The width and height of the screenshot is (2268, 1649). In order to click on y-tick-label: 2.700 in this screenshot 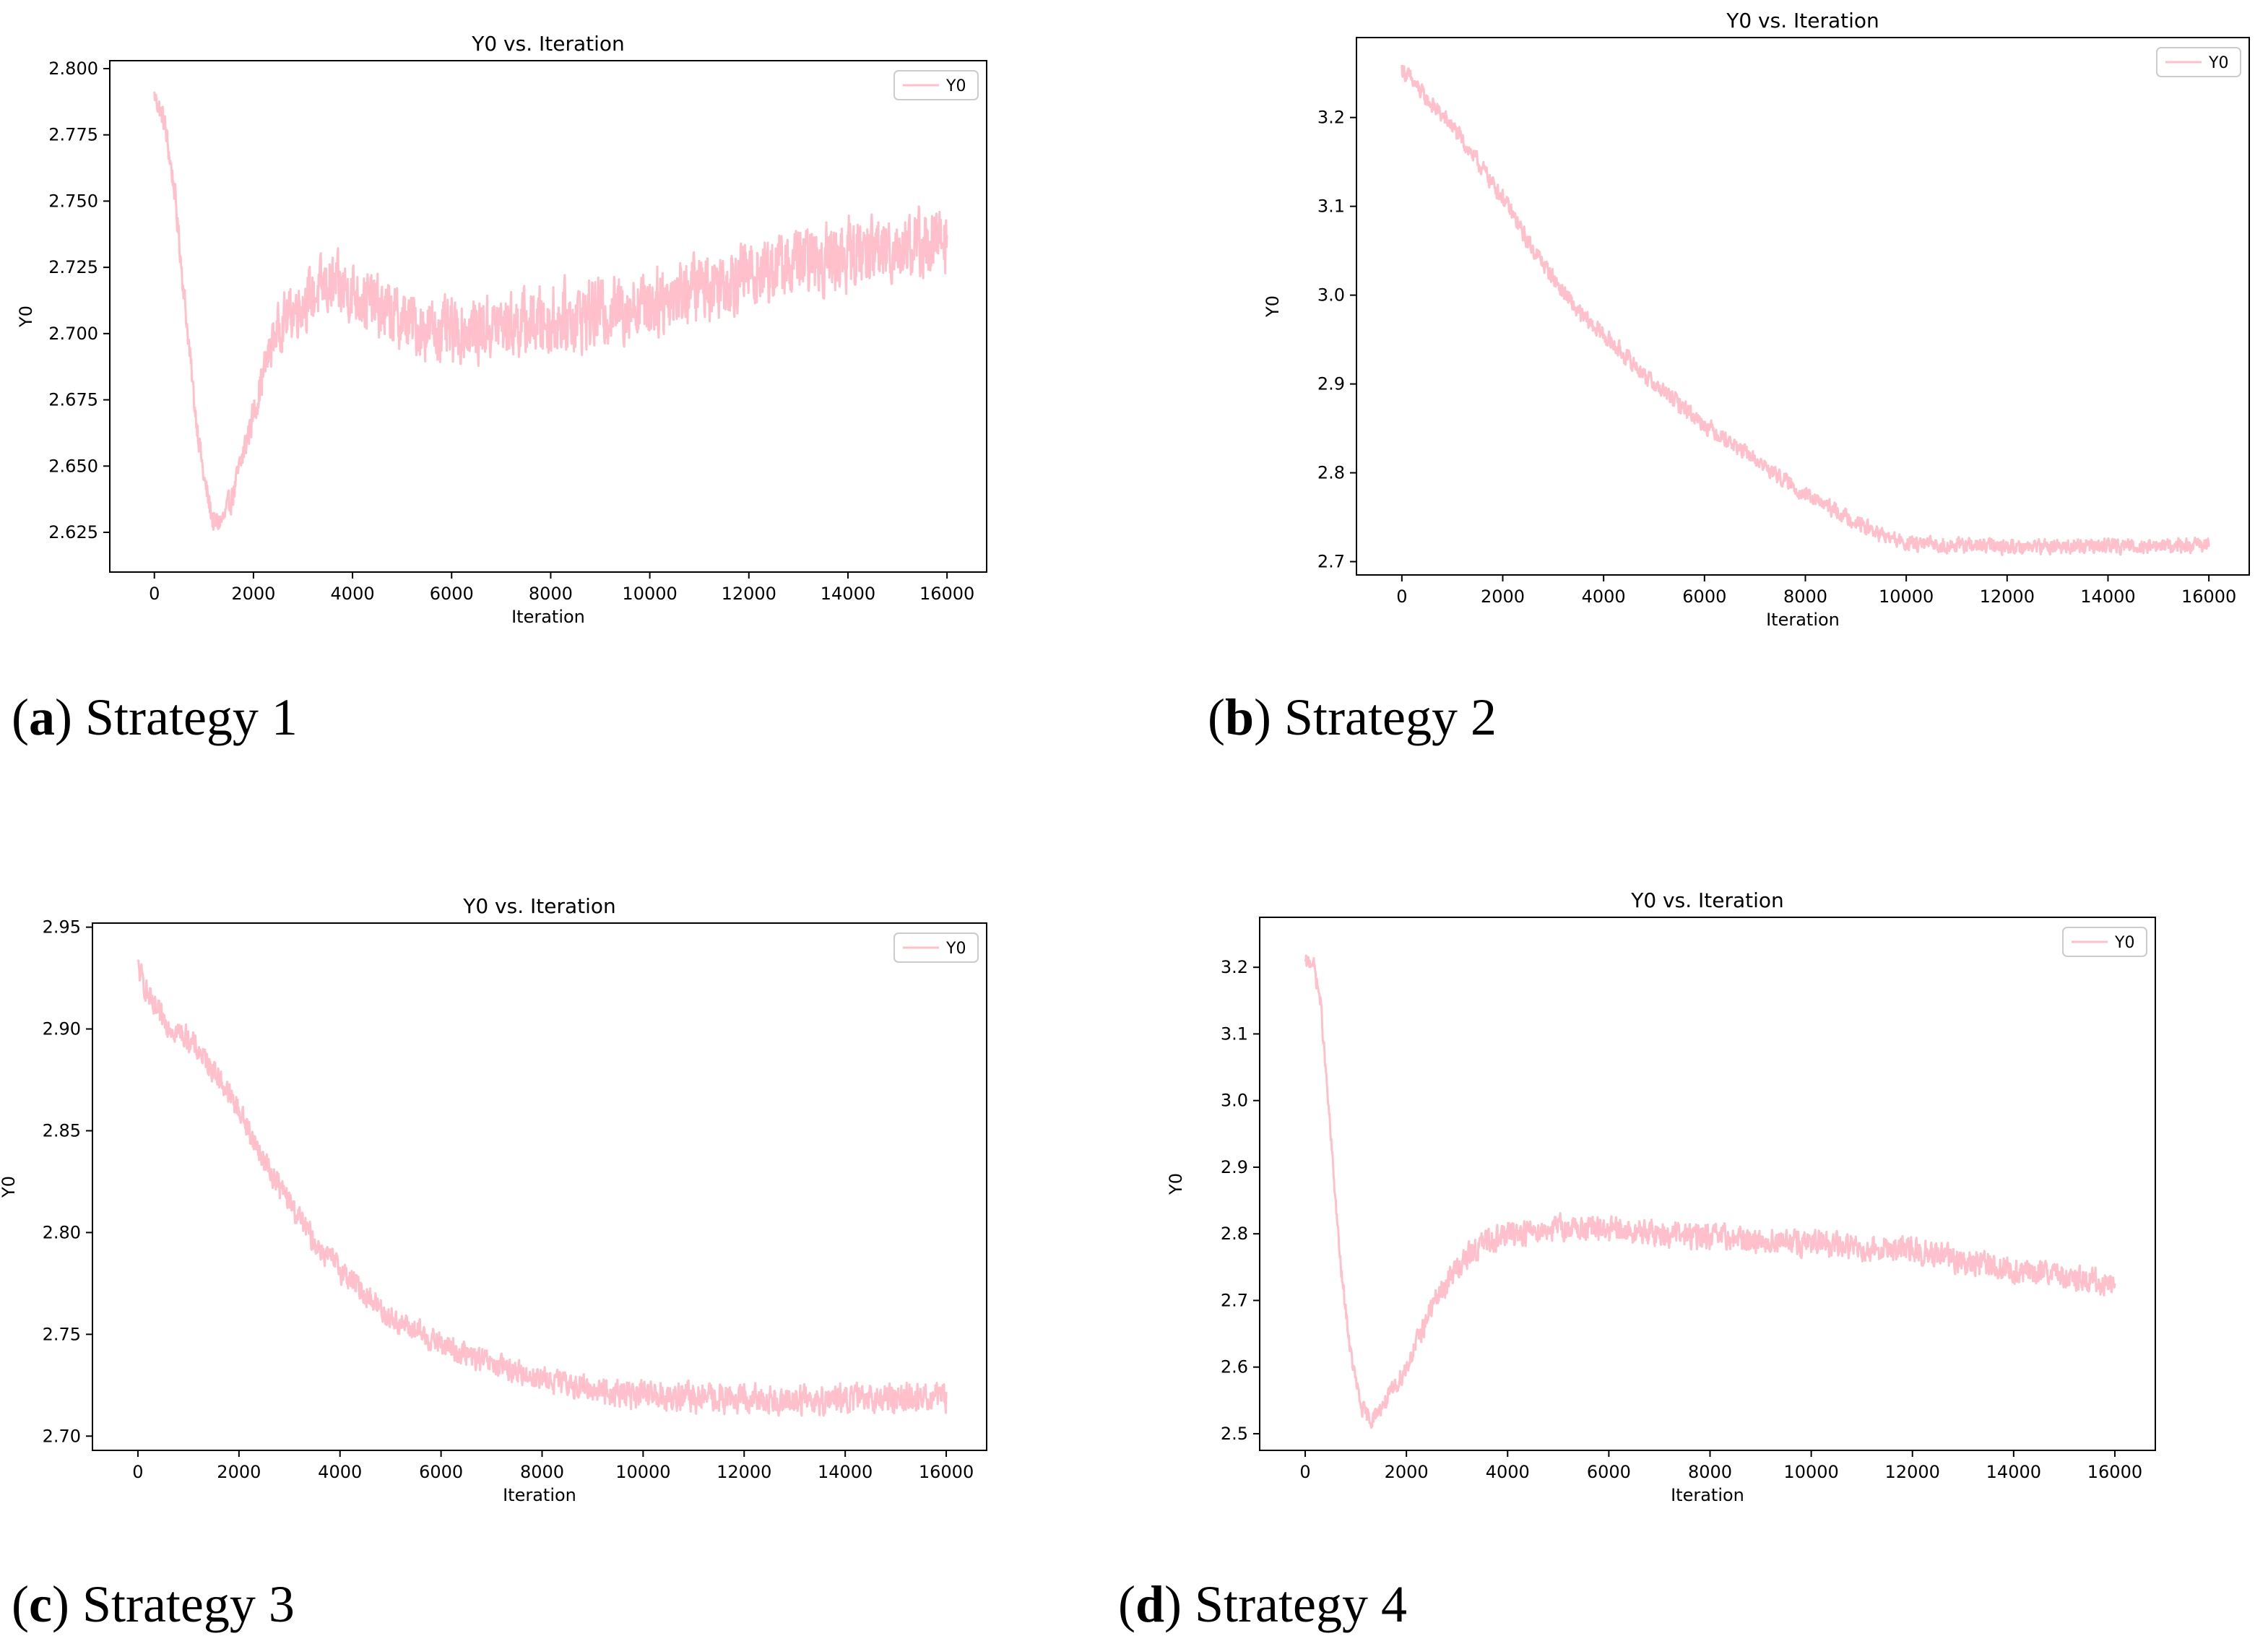, I will do `click(73, 334)`.